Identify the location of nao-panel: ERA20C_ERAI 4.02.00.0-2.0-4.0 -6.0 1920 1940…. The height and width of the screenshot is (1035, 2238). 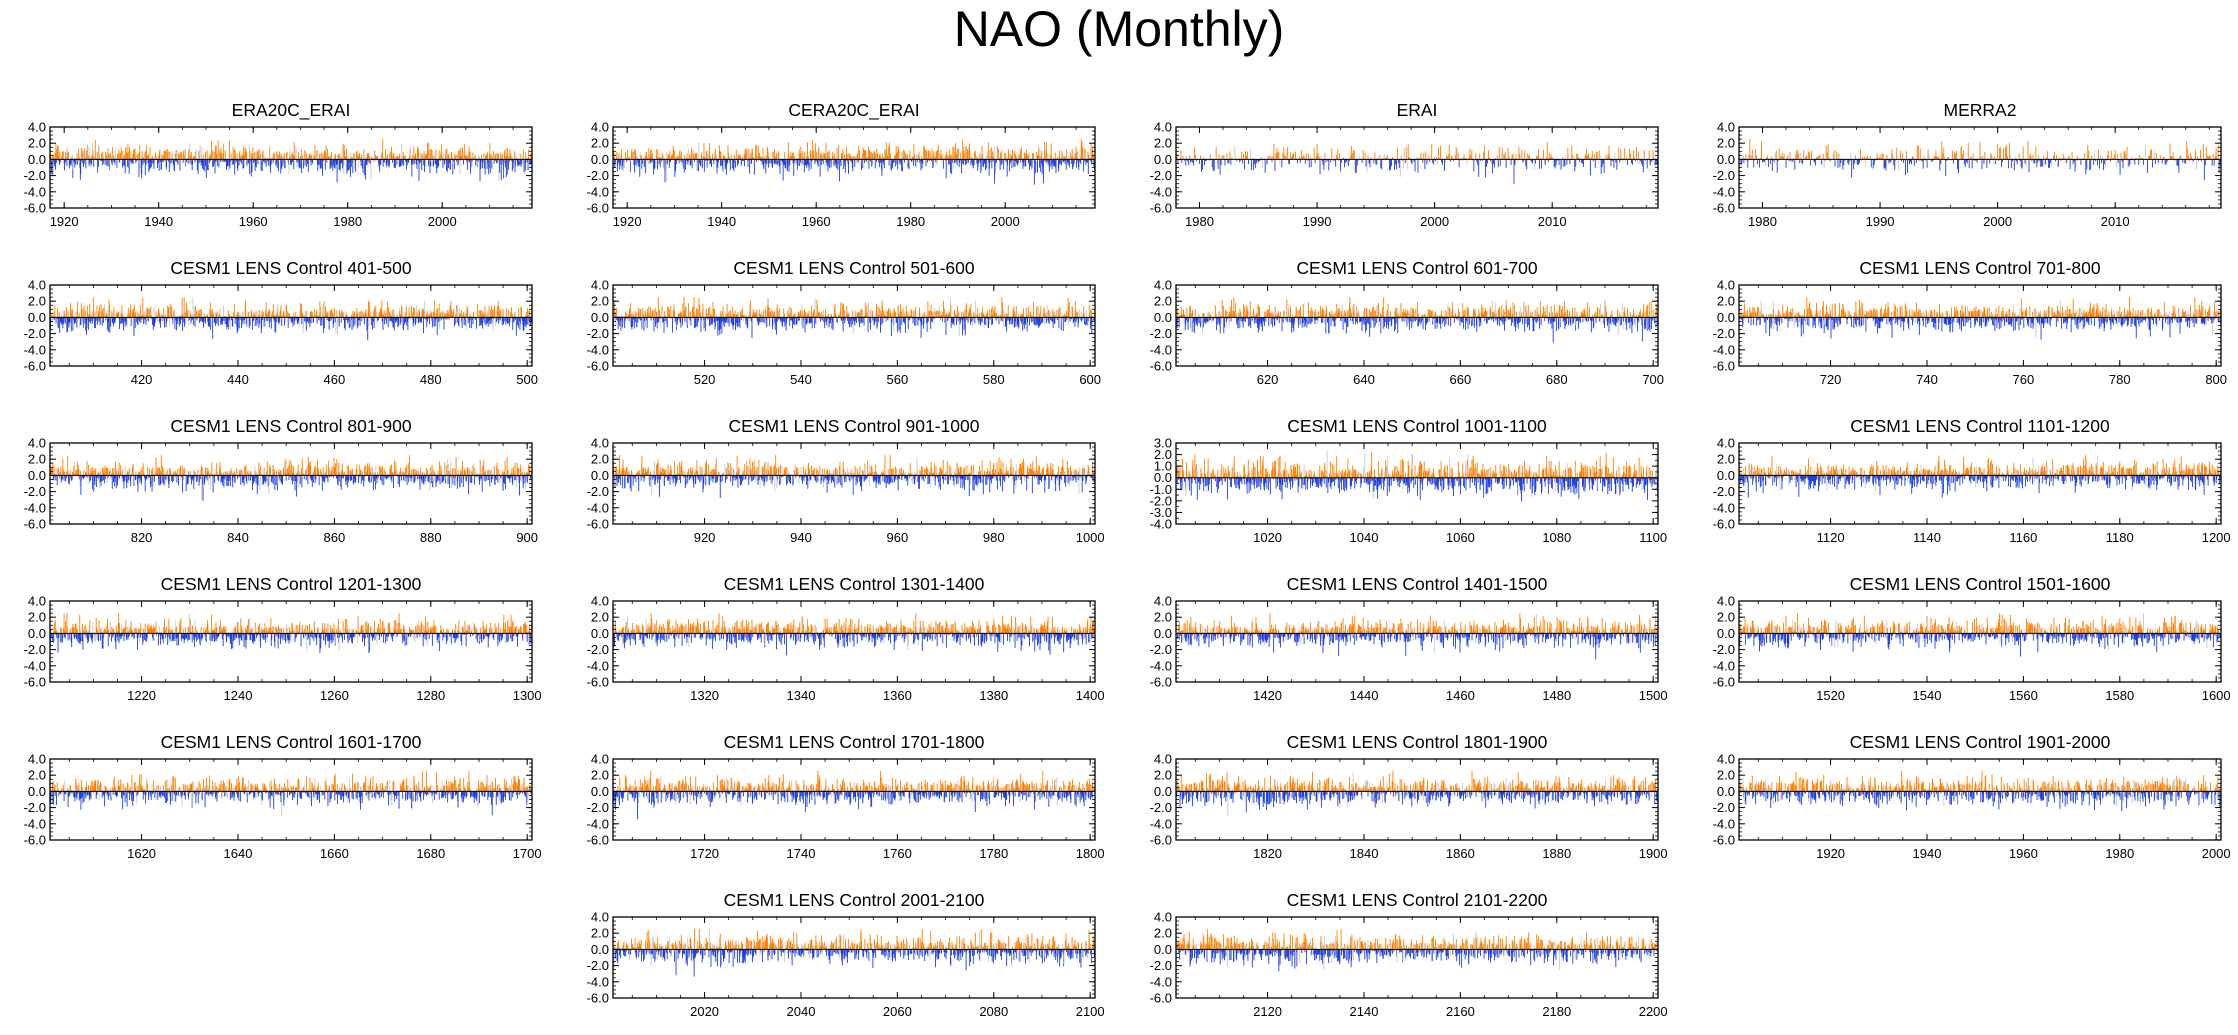
(278, 164).